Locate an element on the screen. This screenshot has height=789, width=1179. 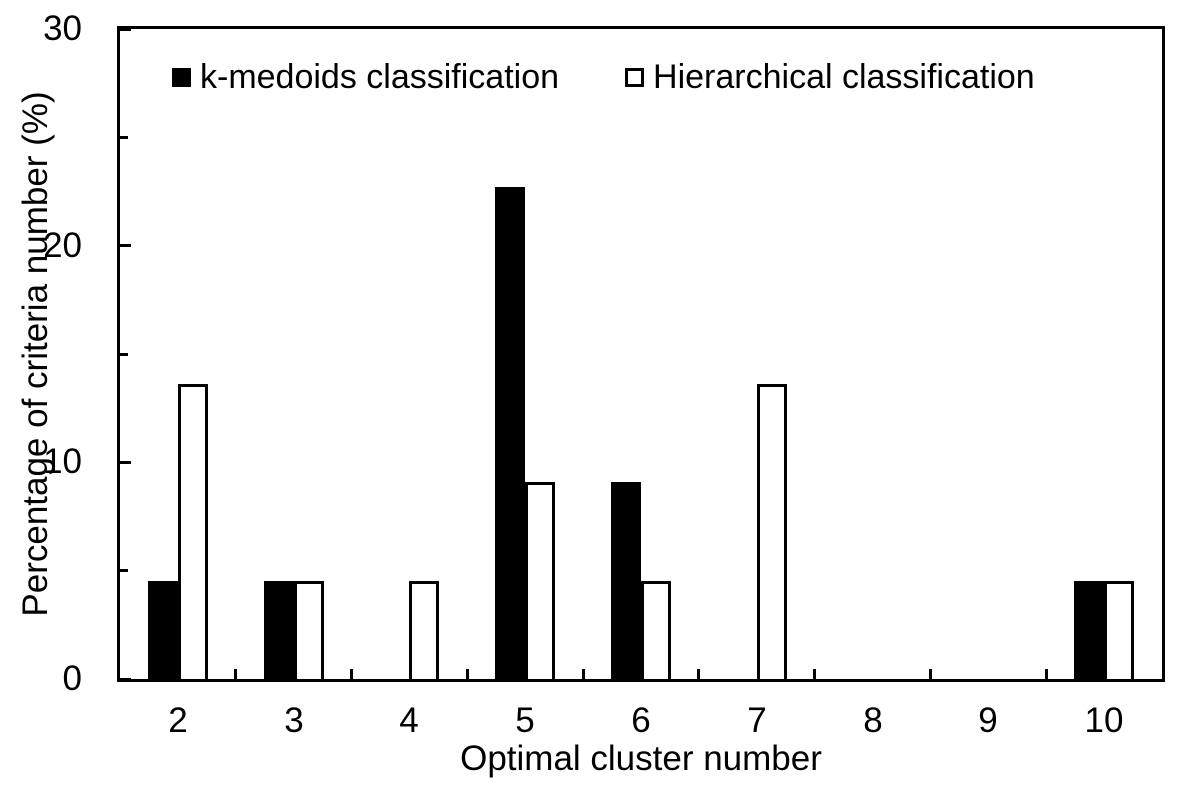
x-tick-label-3: 3 is located at coordinates (294, 720).